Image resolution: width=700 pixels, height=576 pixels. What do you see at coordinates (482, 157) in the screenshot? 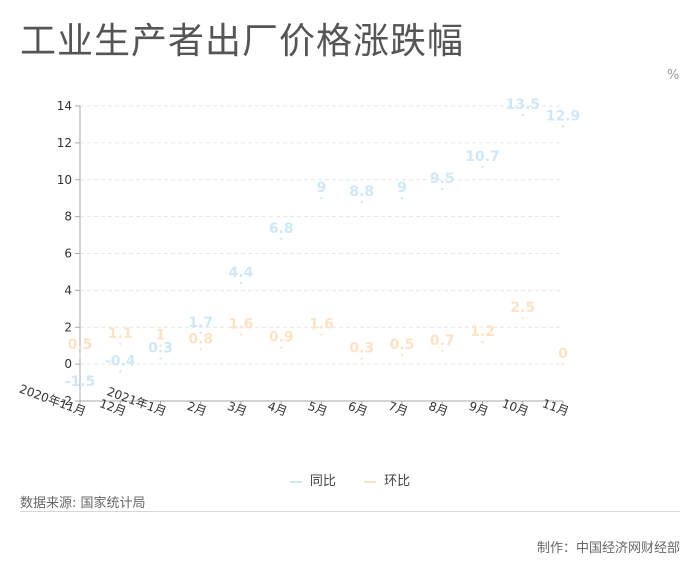
I see `data-label: 10.7` at bounding box center [482, 157].